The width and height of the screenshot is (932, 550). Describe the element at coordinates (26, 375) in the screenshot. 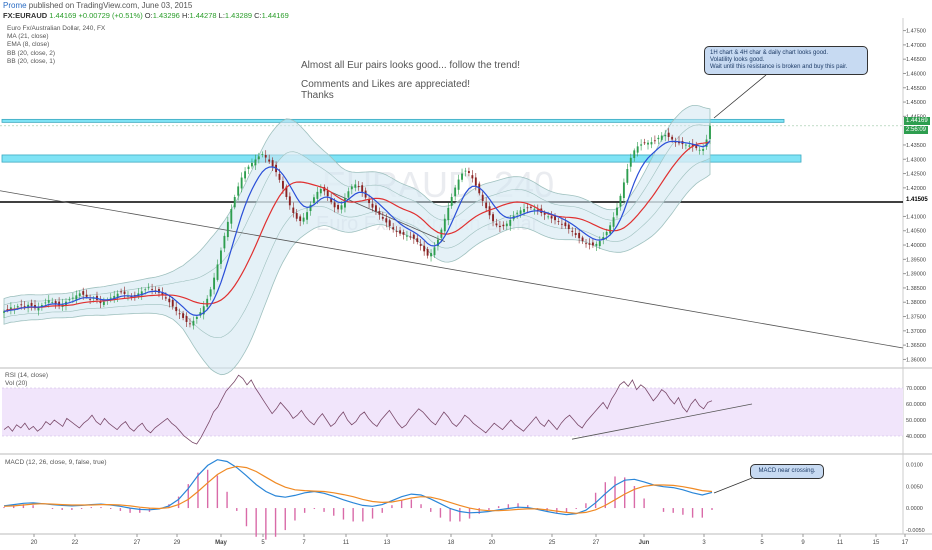

I see `rsi-legend-title: RSI (14, close)` at that location.